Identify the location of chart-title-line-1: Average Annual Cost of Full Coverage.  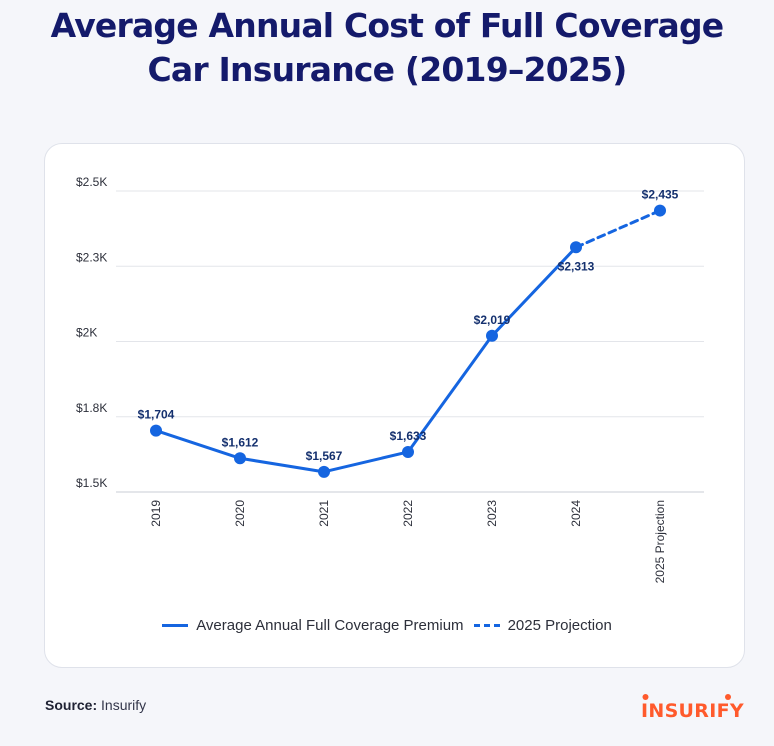
(387, 25).